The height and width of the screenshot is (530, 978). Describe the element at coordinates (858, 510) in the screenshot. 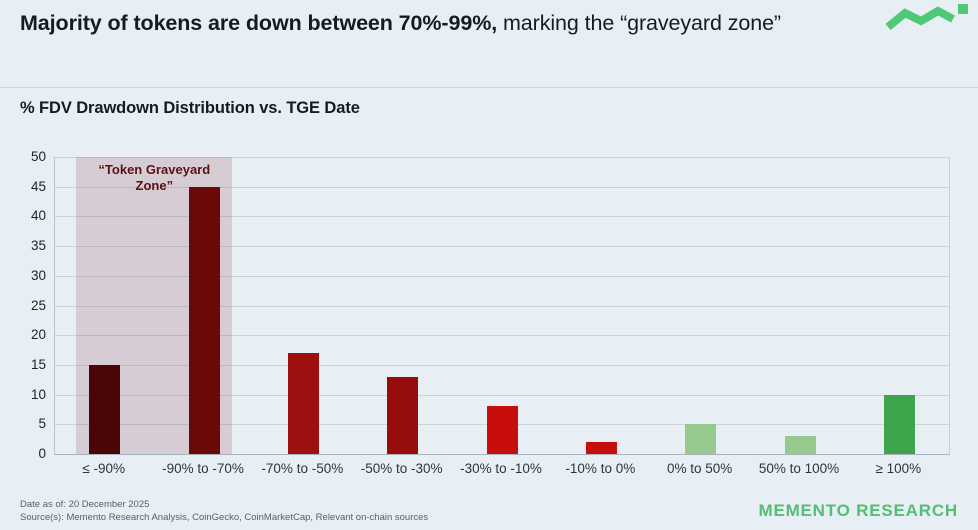

I see `brand-wordmark: MEMENTO RESEARCH` at that location.